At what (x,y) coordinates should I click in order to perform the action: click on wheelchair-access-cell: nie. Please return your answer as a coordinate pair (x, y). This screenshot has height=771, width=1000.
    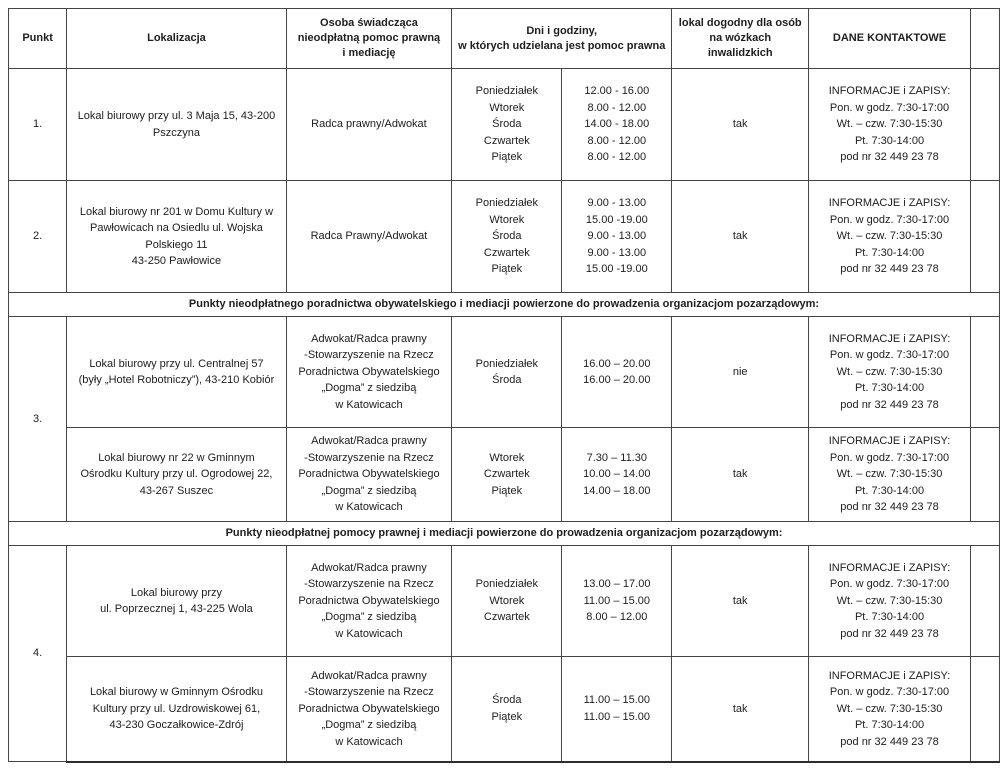
    Looking at the image, I should click on (740, 372).